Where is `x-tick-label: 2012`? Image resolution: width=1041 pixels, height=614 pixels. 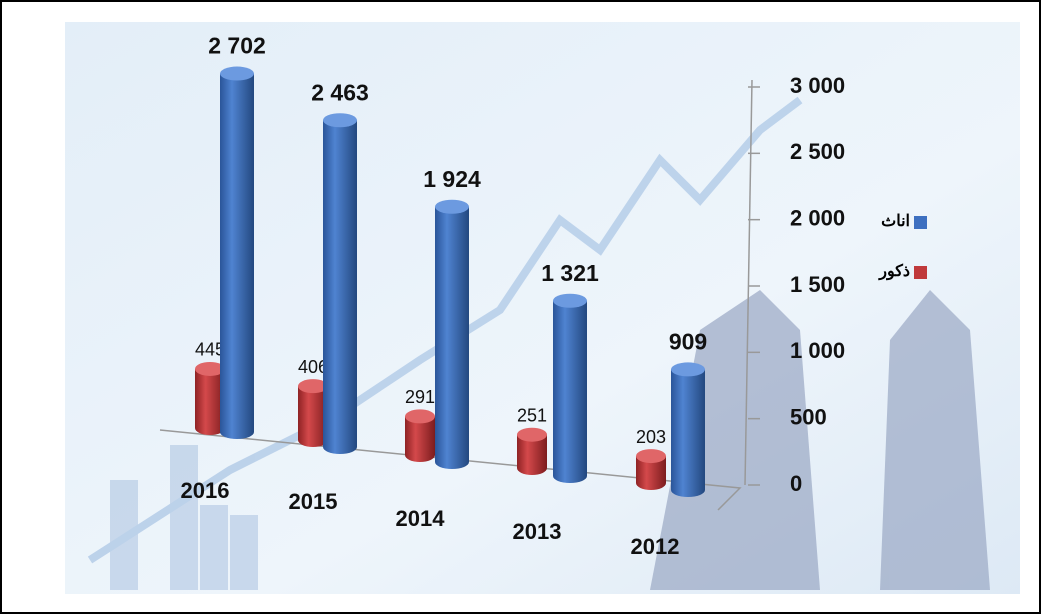
x-tick-label: 2012 is located at coordinates (655, 546).